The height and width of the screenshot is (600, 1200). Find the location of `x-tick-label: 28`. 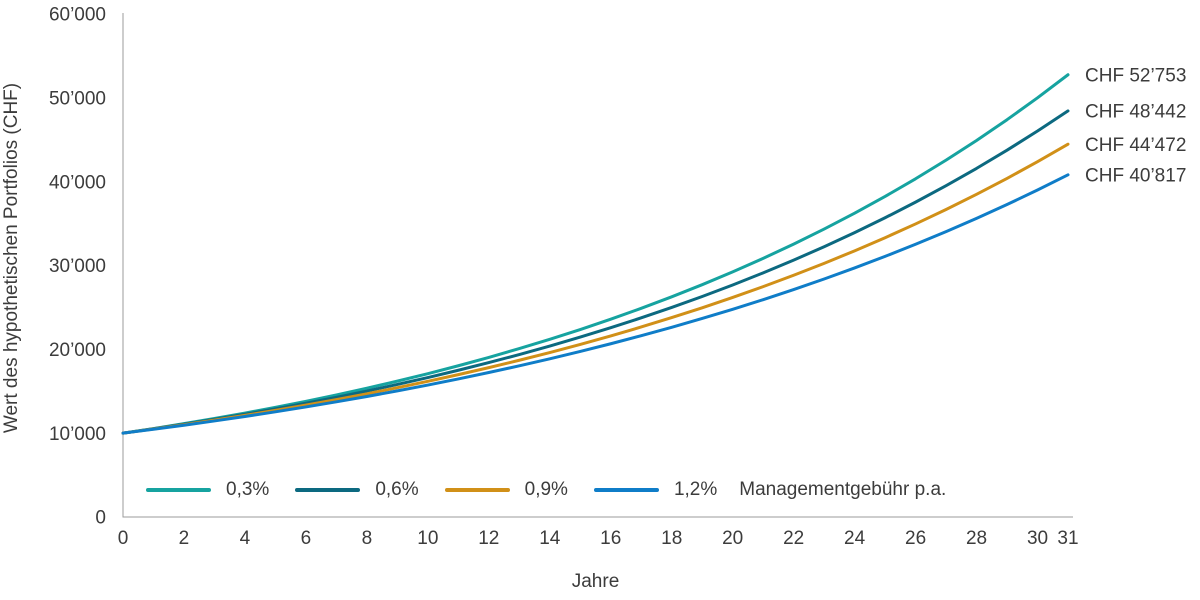

x-tick-label: 28 is located at coordinates (976, 538).